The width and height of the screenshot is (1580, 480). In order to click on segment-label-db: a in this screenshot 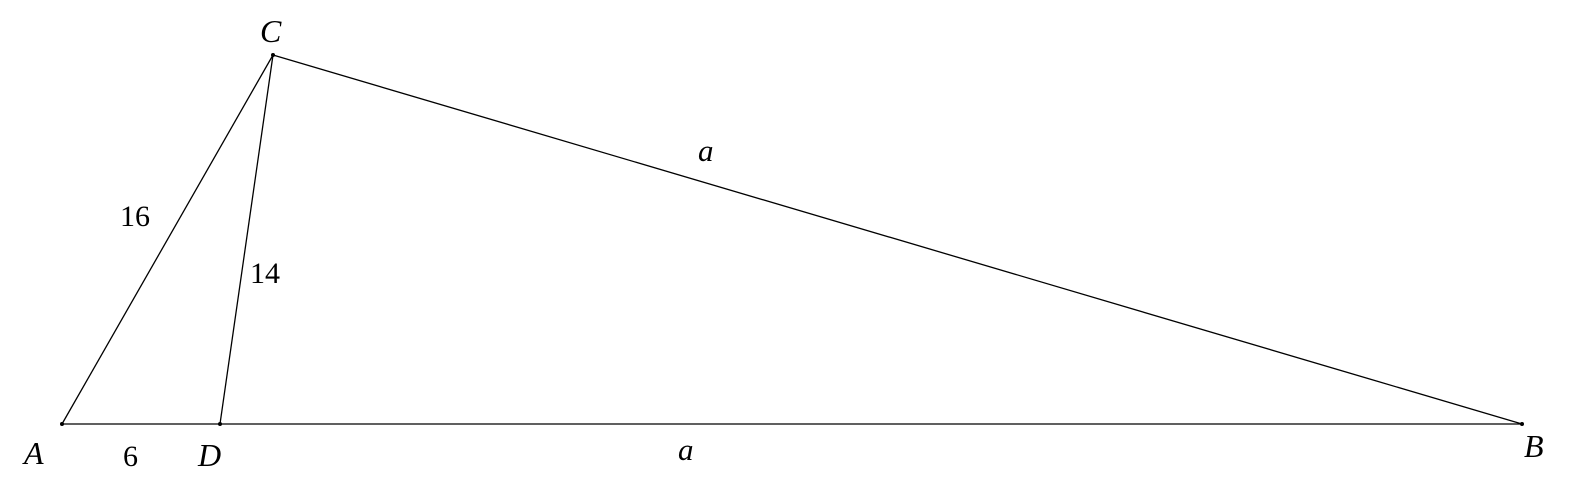, I will do `click(686, 449)`.